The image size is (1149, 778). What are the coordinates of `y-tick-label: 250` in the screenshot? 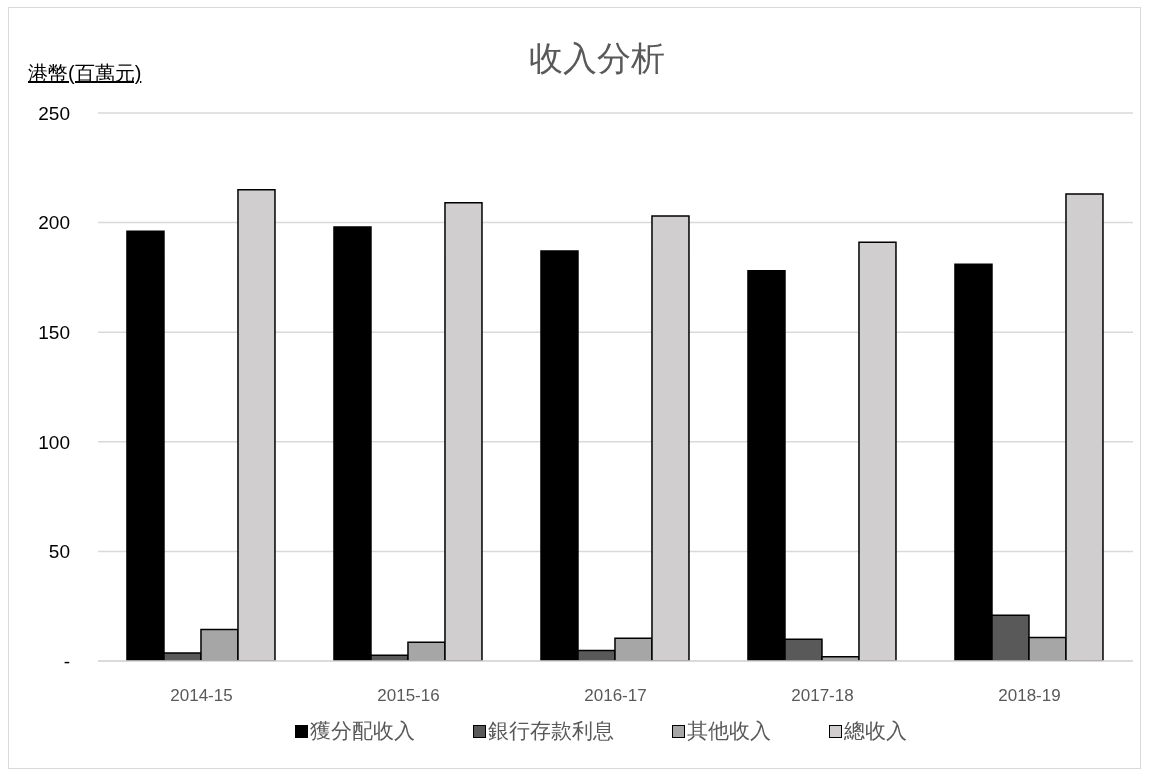 It's located at (54, 113).